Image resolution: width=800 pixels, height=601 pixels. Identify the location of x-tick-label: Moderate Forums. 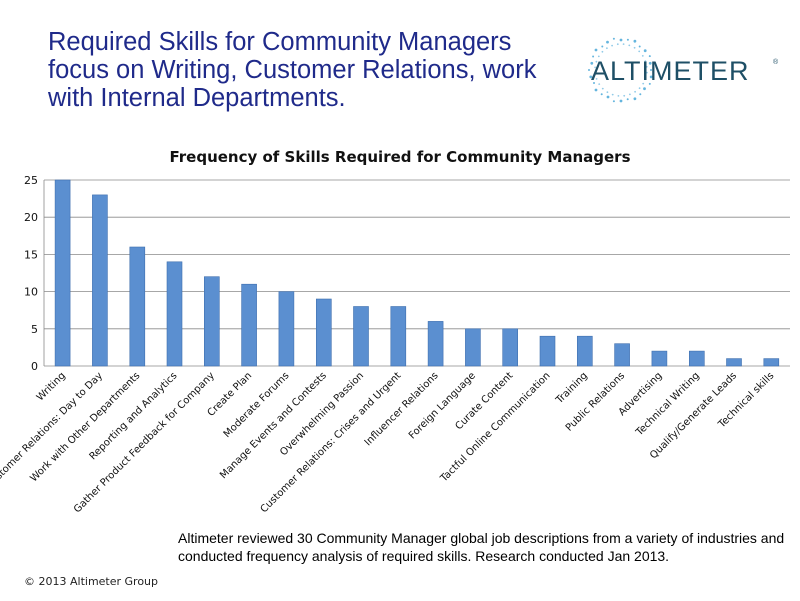
(257, 405).